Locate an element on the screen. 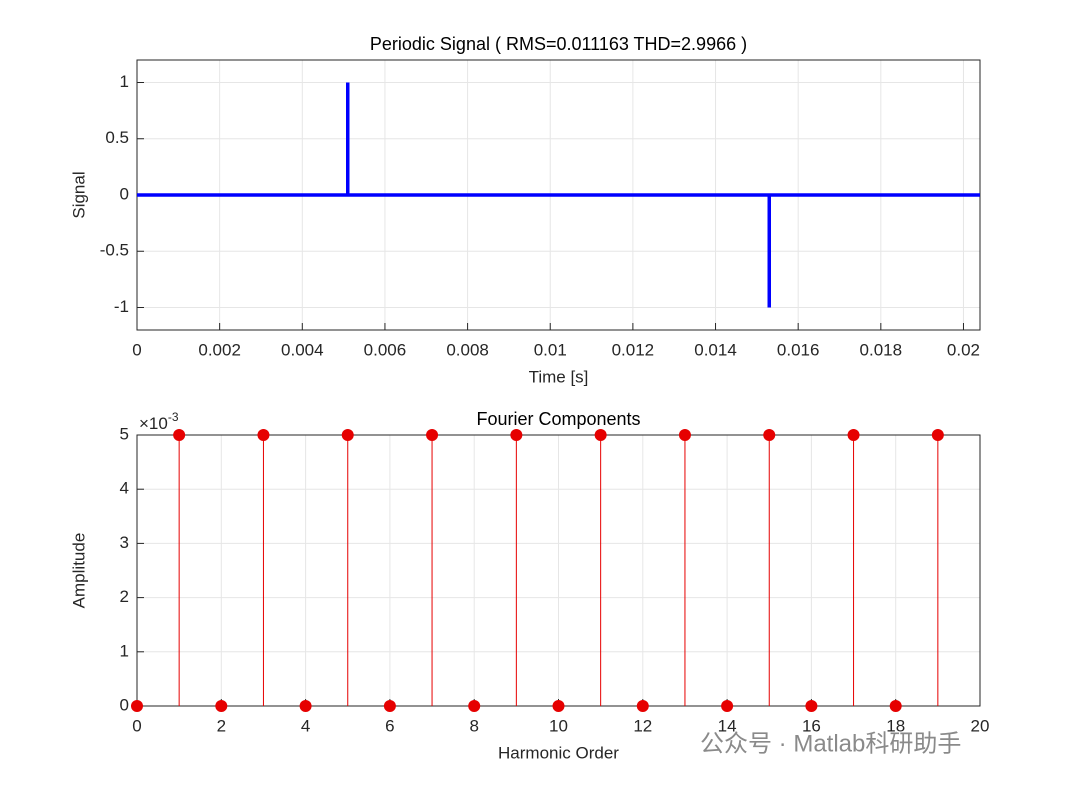 This screenshot has width=1080, height=787. x-tick-label: 0.01 is located at coordinates (550, 349).